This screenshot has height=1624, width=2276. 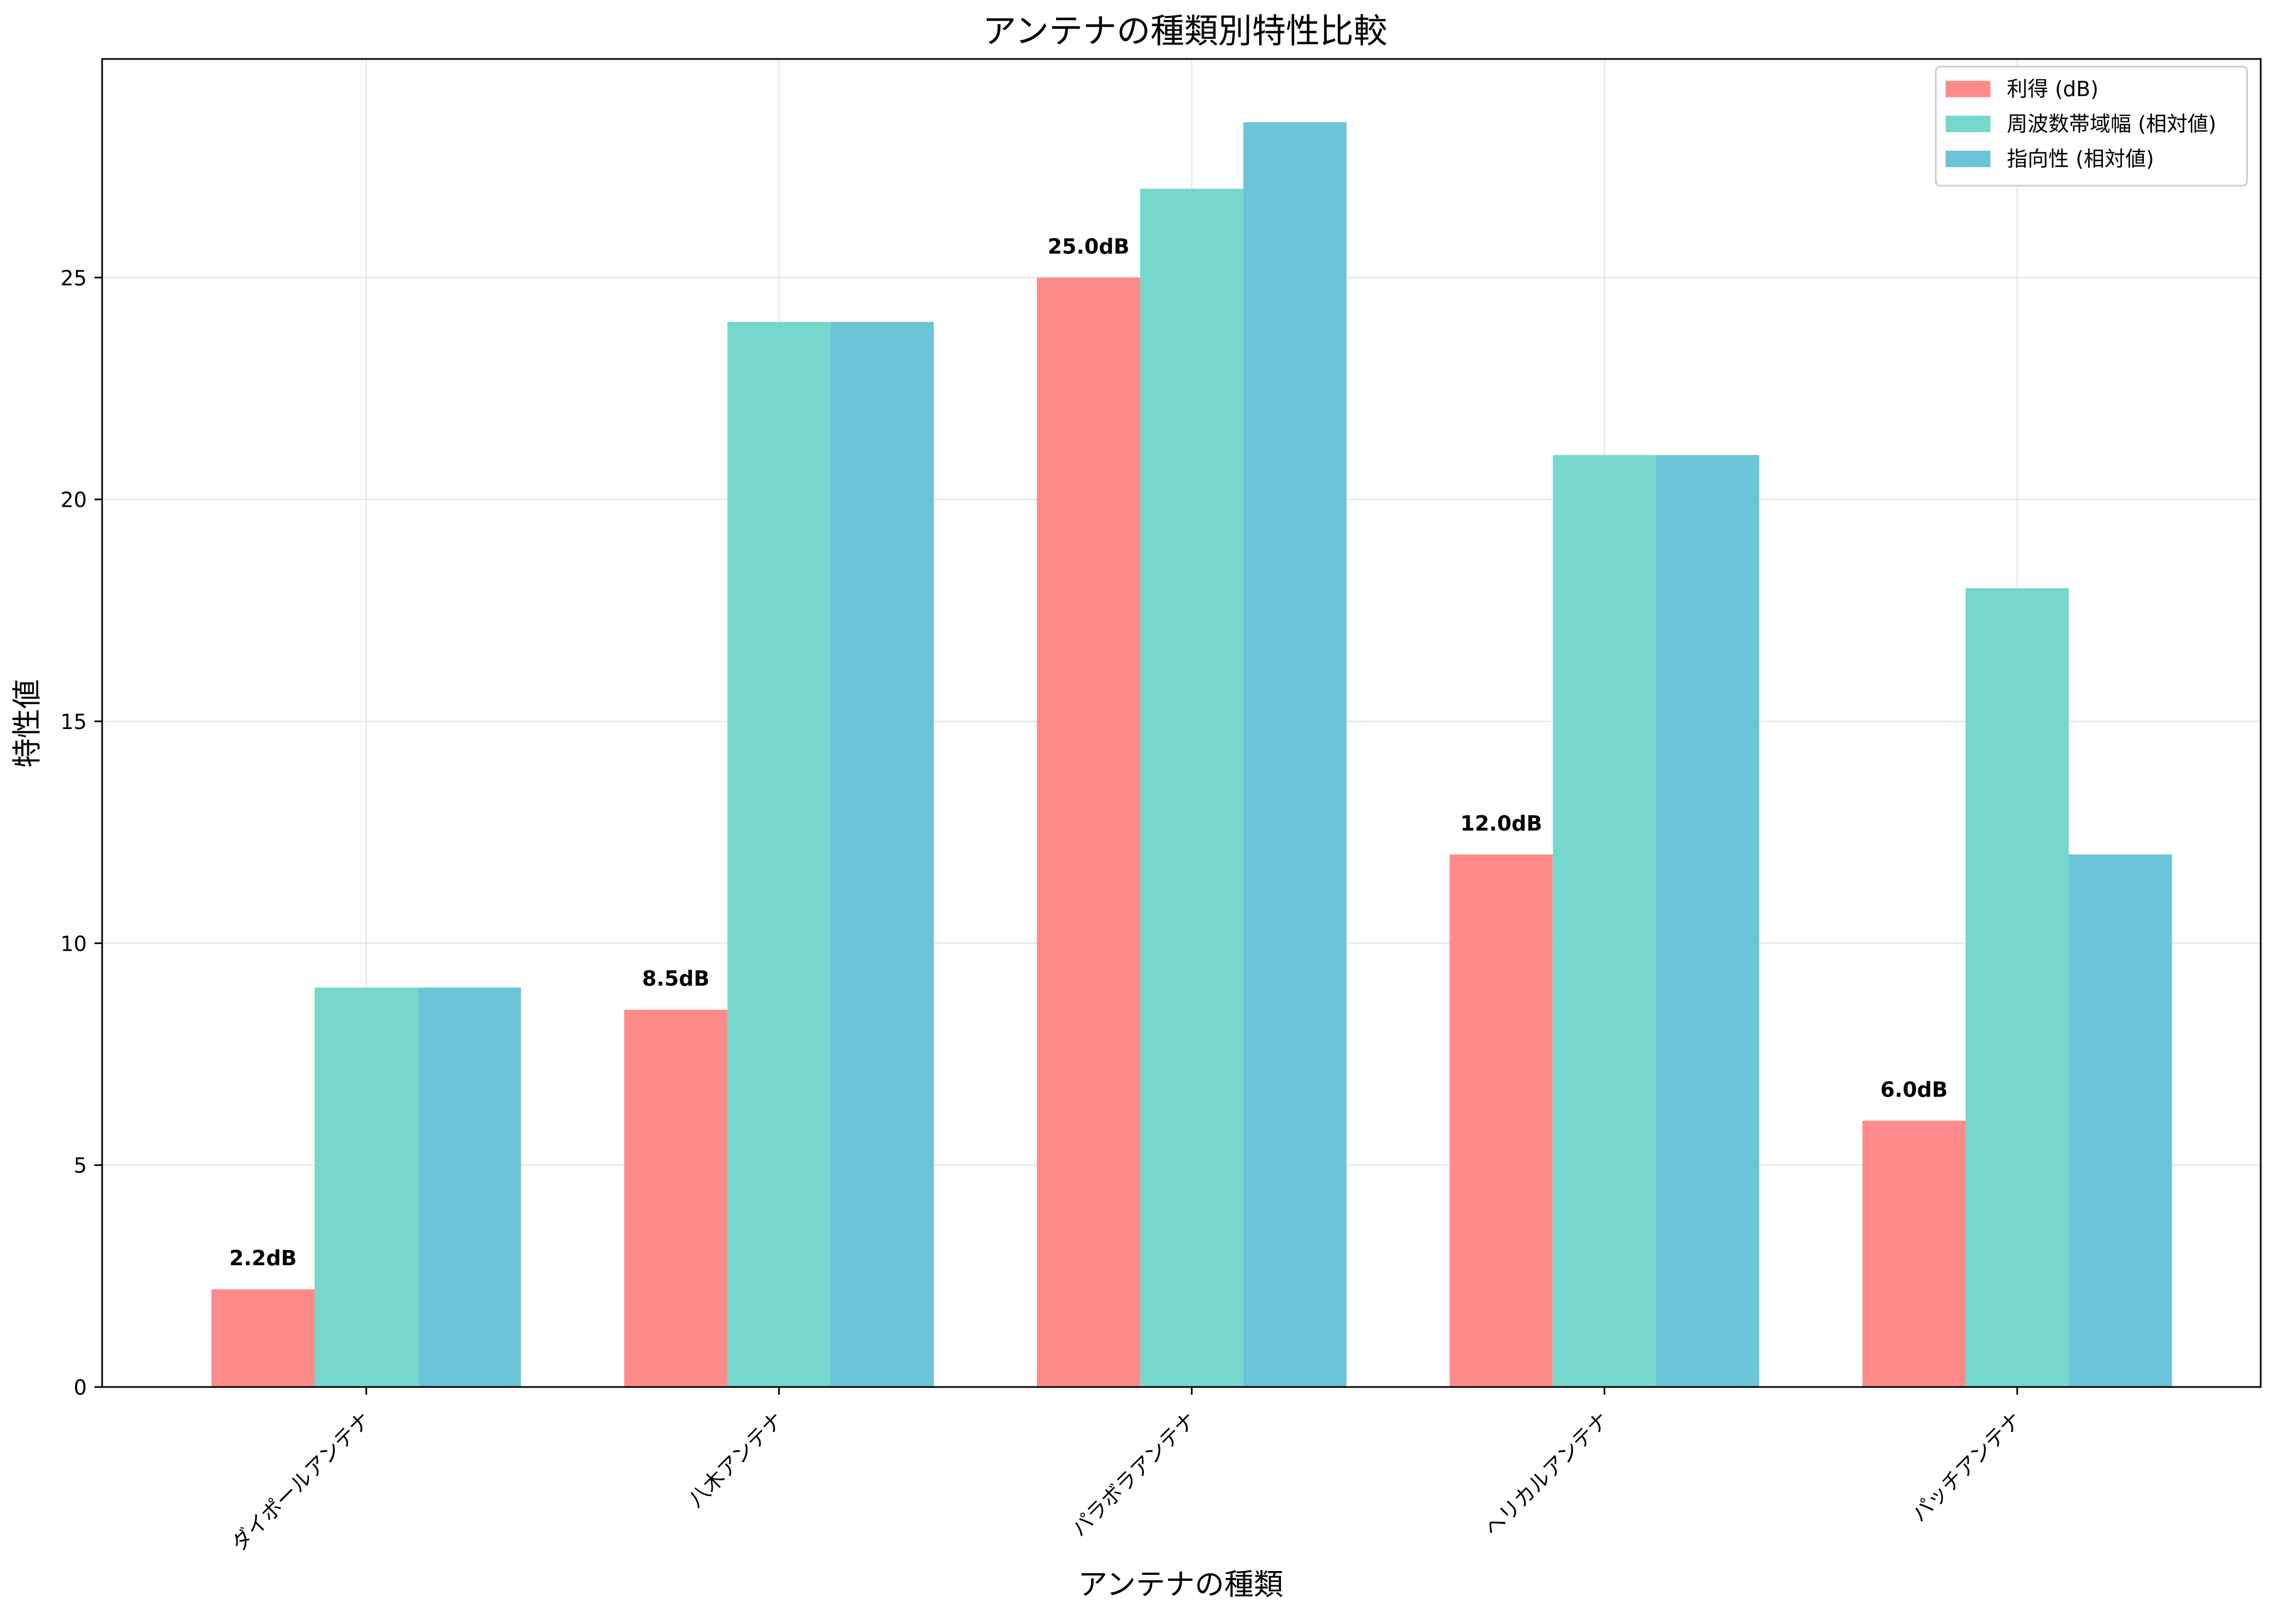 I want to click on y-tick-label: 0, so click(x=80, y=1388).